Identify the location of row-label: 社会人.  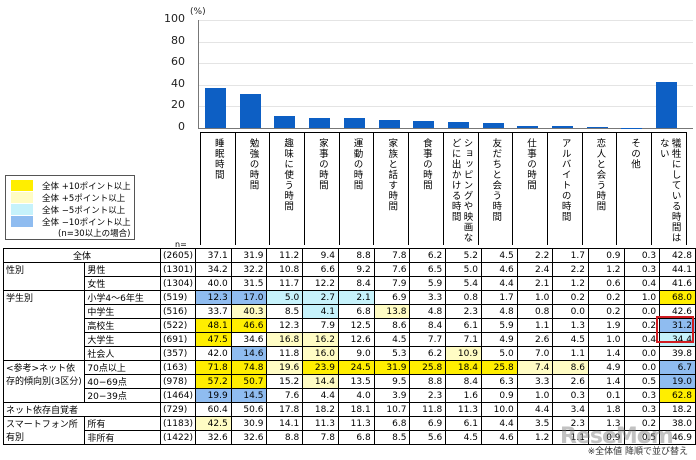
(123, 353).